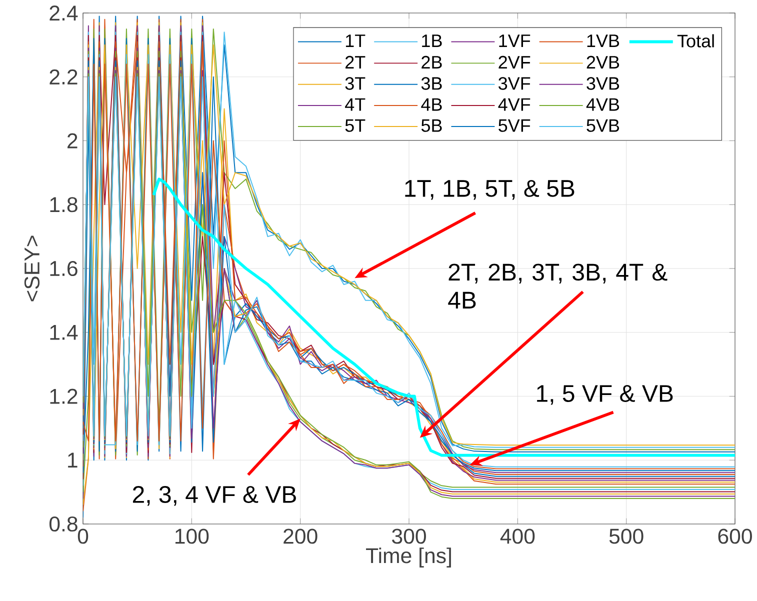 The width and height of the screenshot is (757, 601). I want to click on legend-label: 4B, so click(431, 104).